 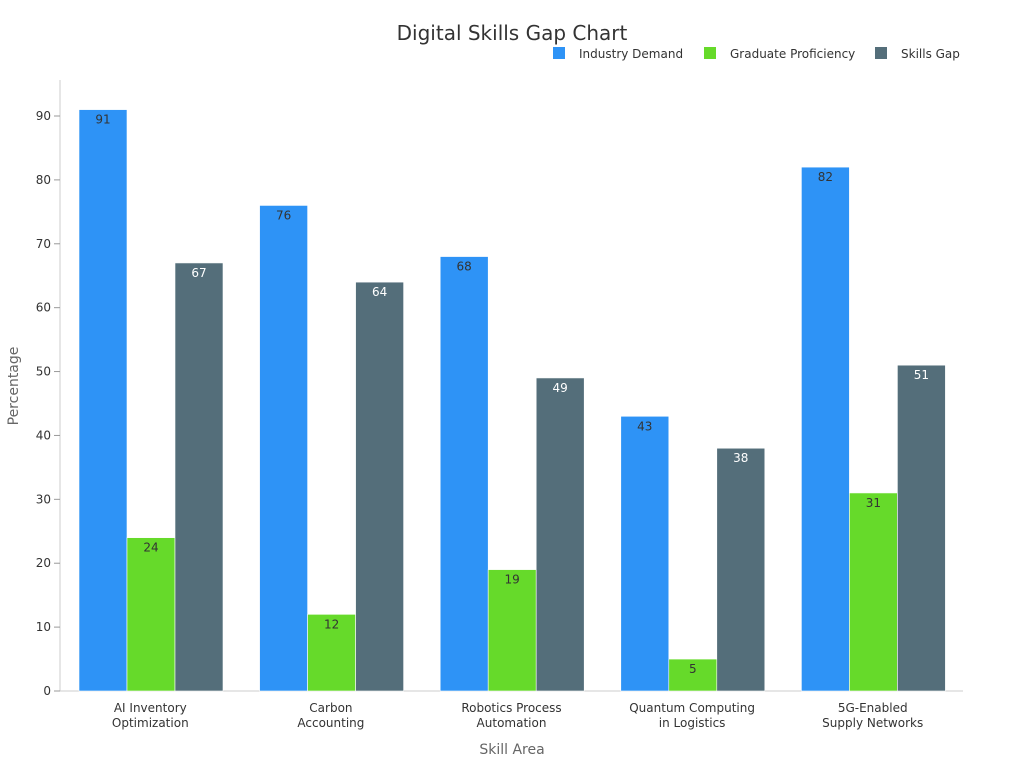 What do you see at coordinates (14, 386) in the screenshot?
I see `y-axis-label: Percentage` at bounding box center [14, 386].